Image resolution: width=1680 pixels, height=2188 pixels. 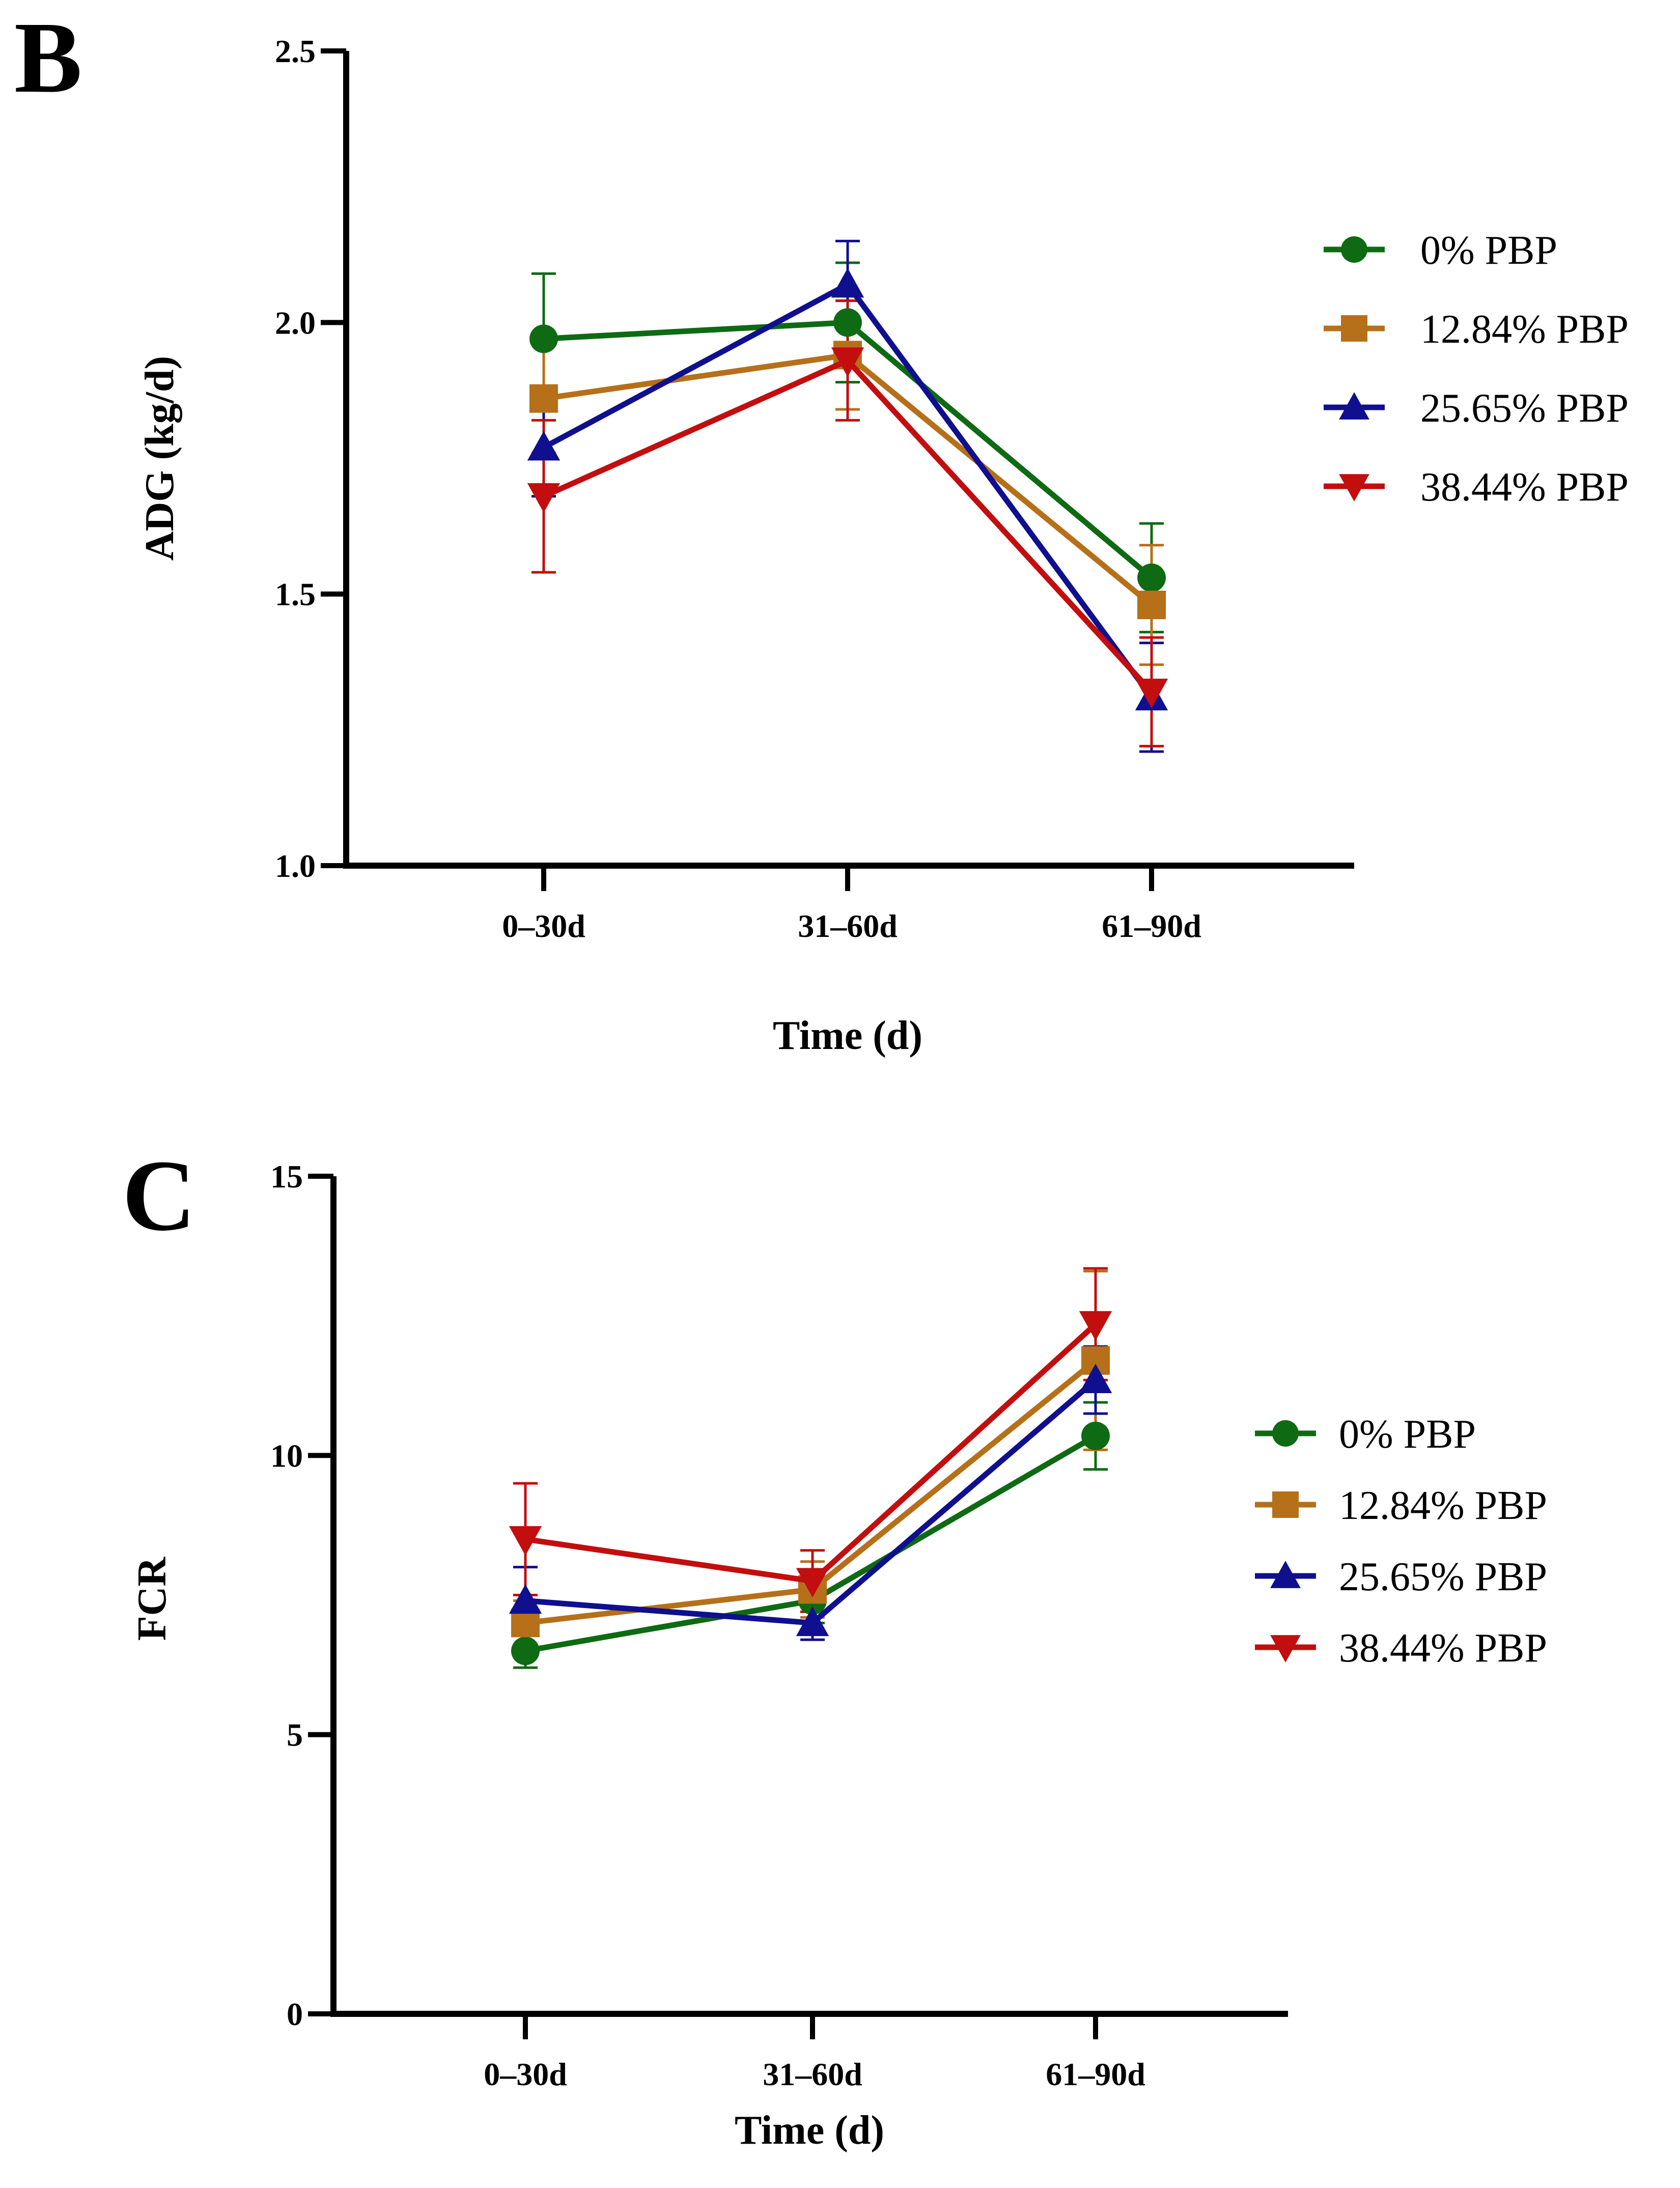 I want to click on y-tick-label: 0, so click(x=295, y=2014).